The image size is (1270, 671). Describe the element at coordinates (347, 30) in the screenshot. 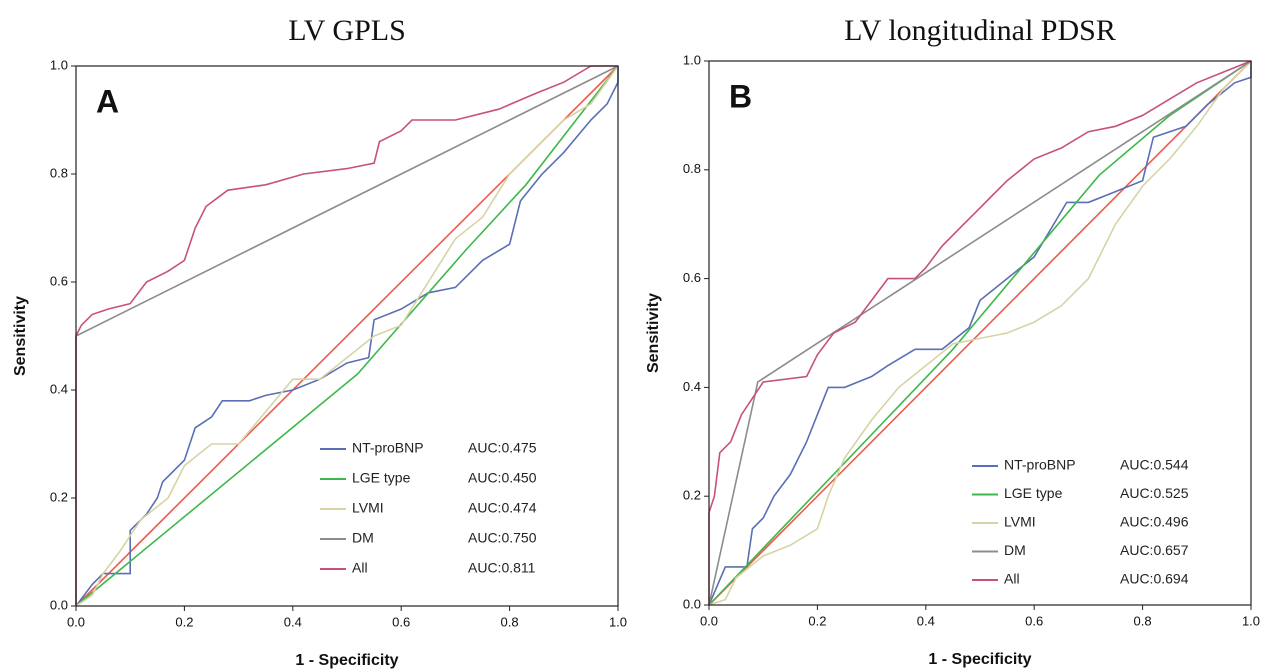

I see `panel-title: LV GPLS` at that location.